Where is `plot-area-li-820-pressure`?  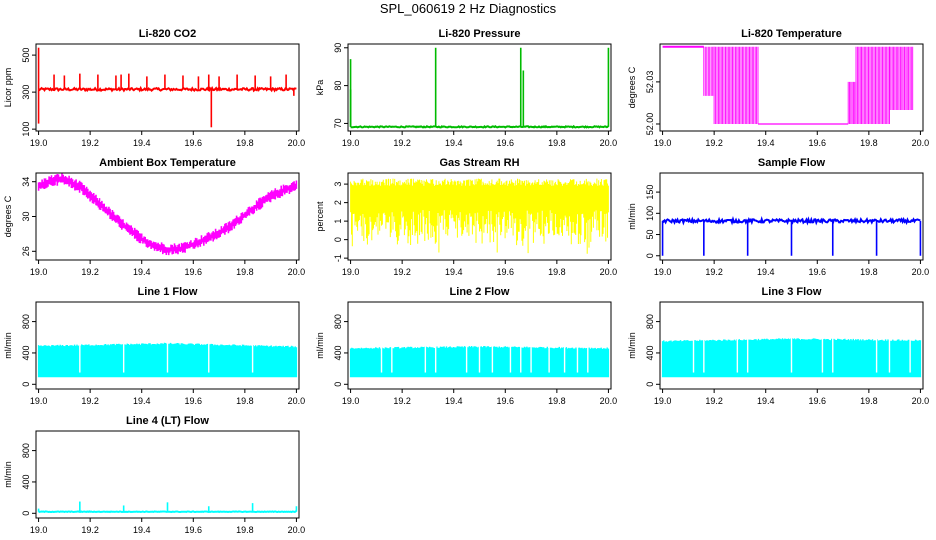
plot-area-li-820-pressure is located at coordinates (479, 88).